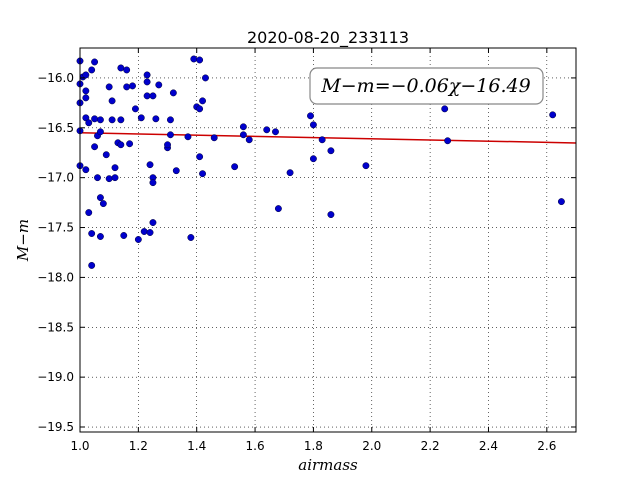  Describe the element at coordinates (55, 228) in the screenshot. I see `y-tick-label: −17.5` at that location.